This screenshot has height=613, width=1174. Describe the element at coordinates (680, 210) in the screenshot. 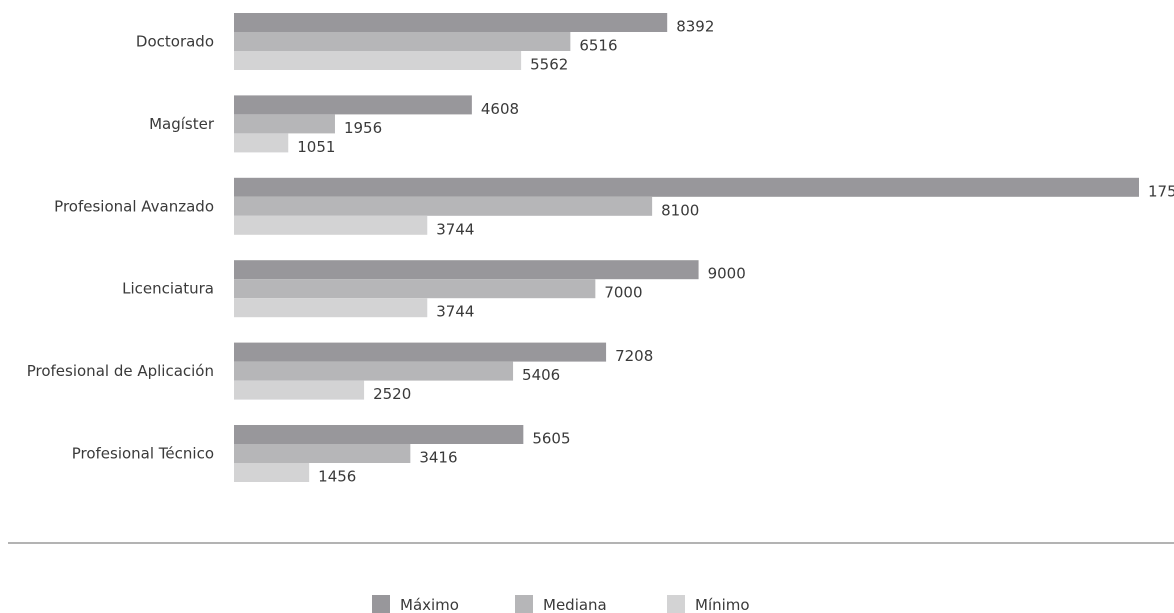

I see `data-label: 8100` at that location.